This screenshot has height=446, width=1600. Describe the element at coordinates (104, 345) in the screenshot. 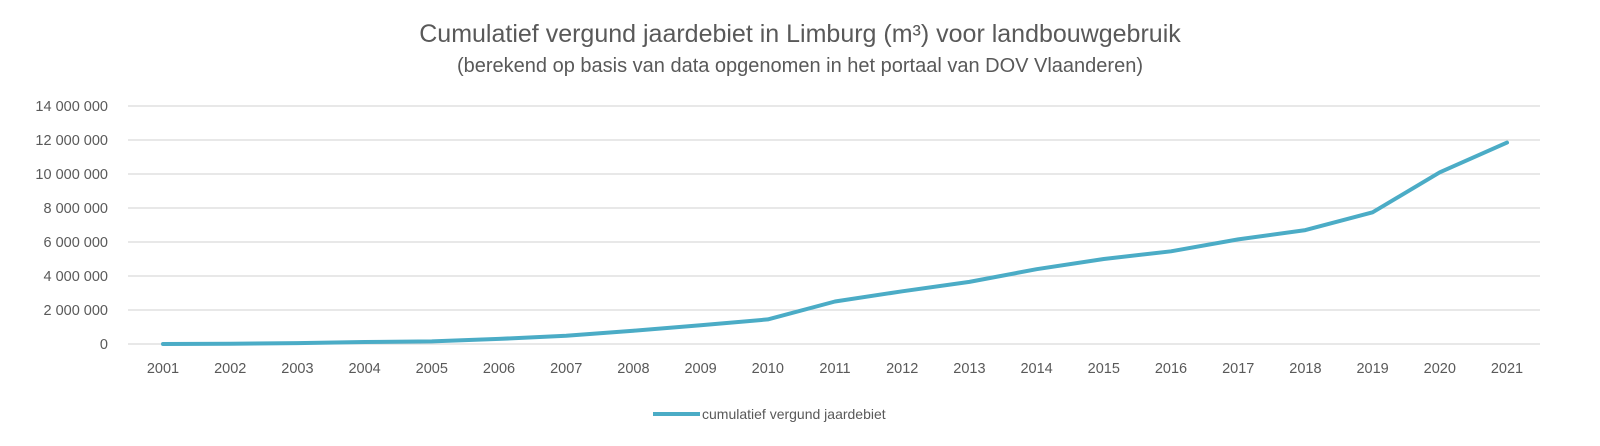

I see `y-tick-label: 0` at that location.